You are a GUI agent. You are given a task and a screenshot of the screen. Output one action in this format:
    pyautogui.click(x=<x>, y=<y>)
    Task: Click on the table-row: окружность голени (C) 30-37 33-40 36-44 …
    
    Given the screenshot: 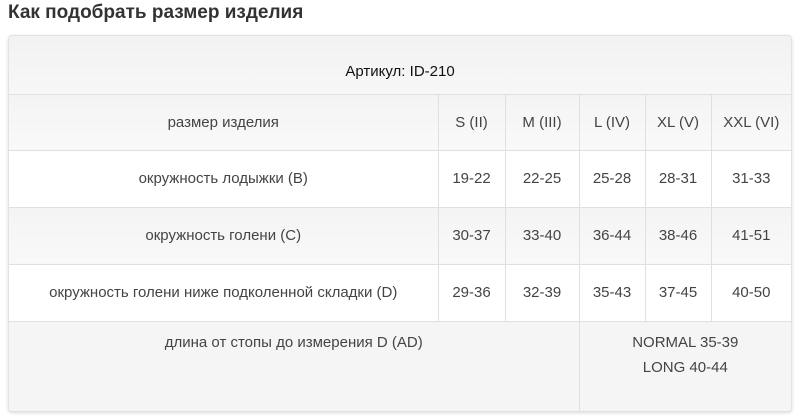 What is the action you would take?
    pyautogui.click(x=400, y=235)
    